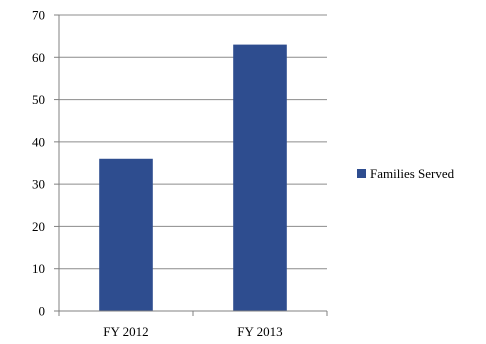 The height and width of the screenshot is (344, 486). Describe the element at coordinates (259, 331) in the screenshot. I see `x-tick-label: FY 2013` at that location.